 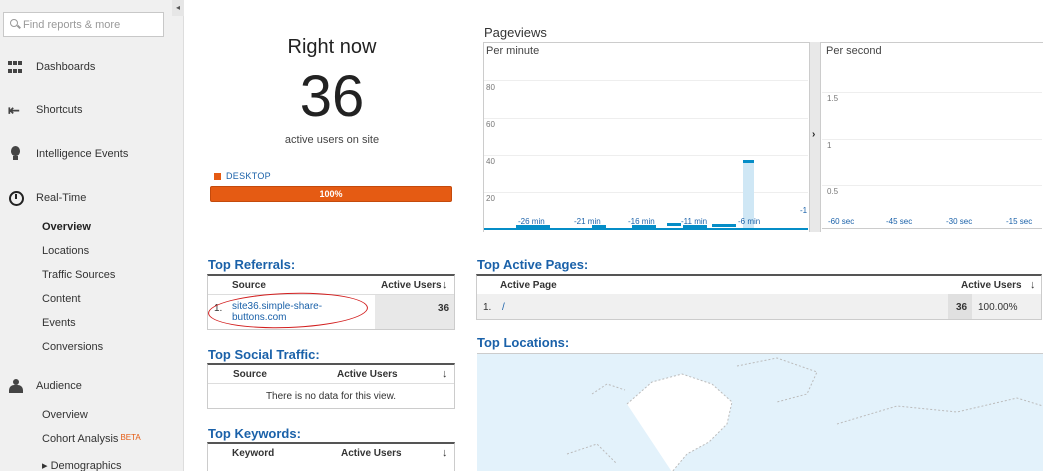 I want to click on beta-badge: BETA, so click(x=130, y=437).